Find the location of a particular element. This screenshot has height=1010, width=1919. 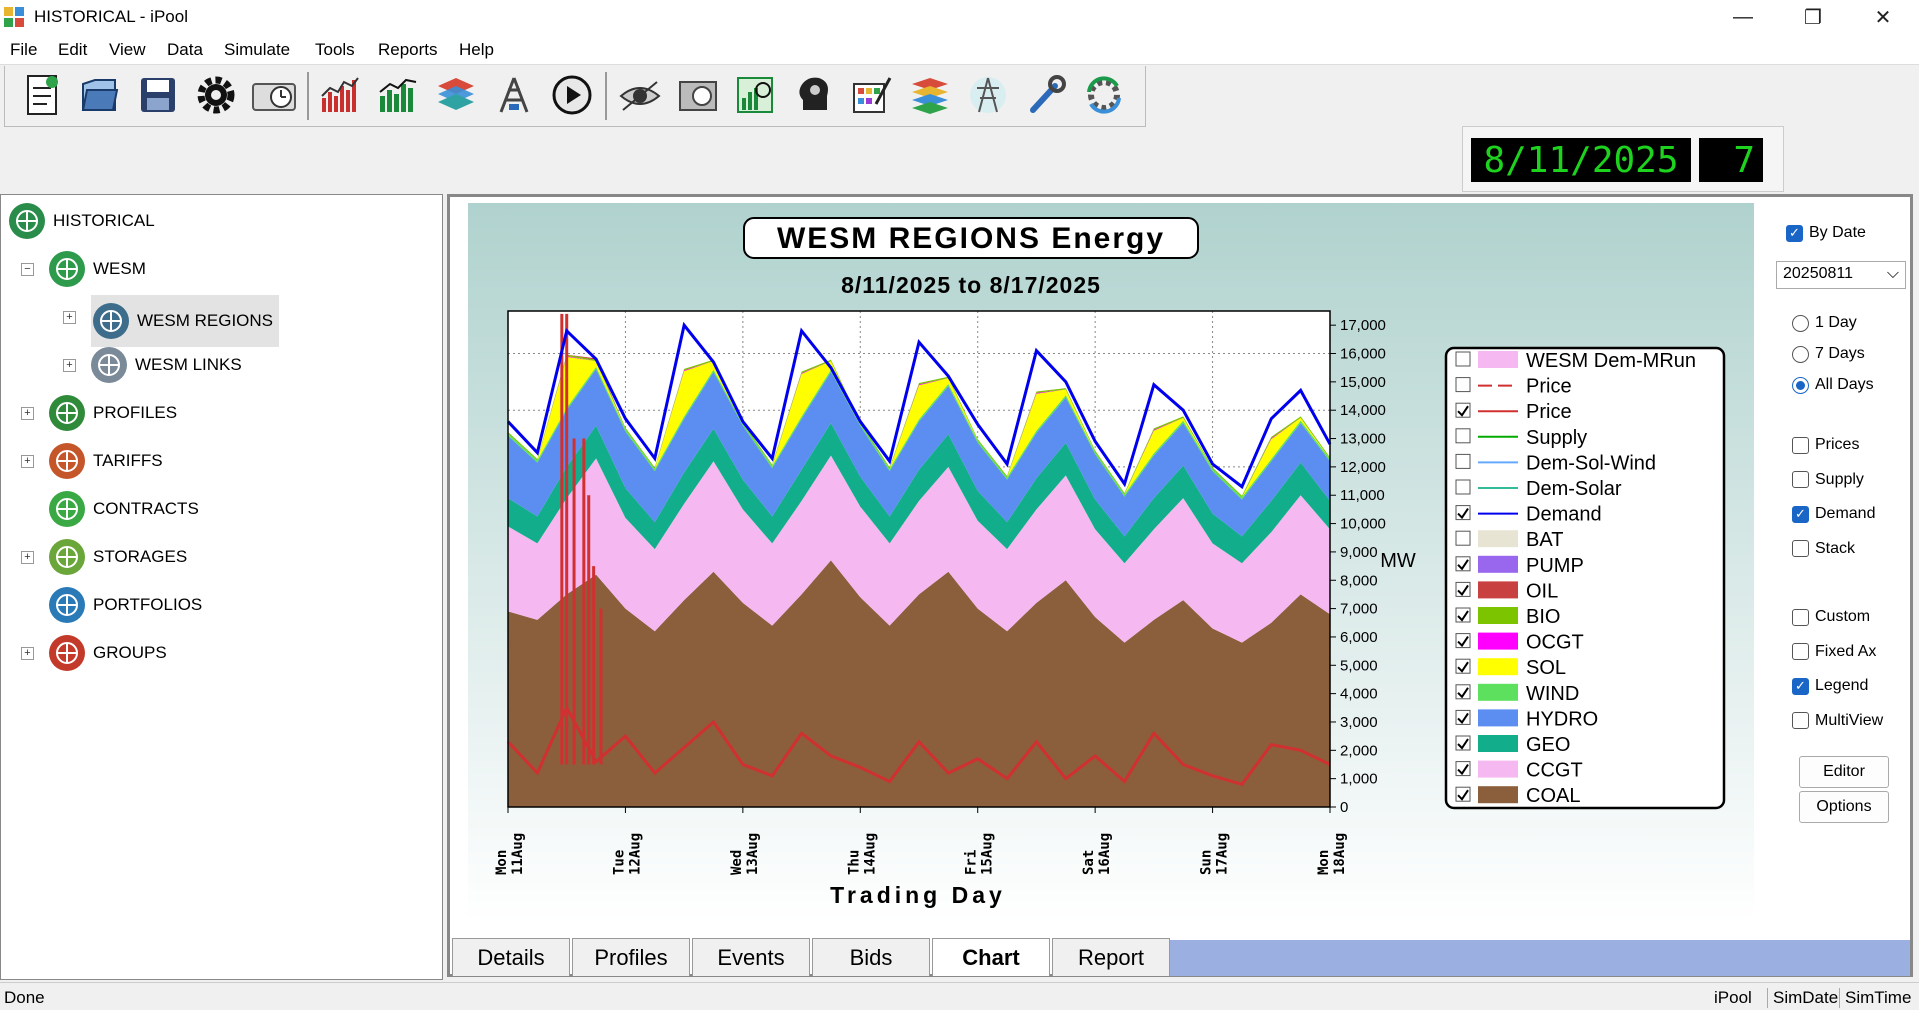

range-option-label: 1 Day is located at coordinates (1836, 322).